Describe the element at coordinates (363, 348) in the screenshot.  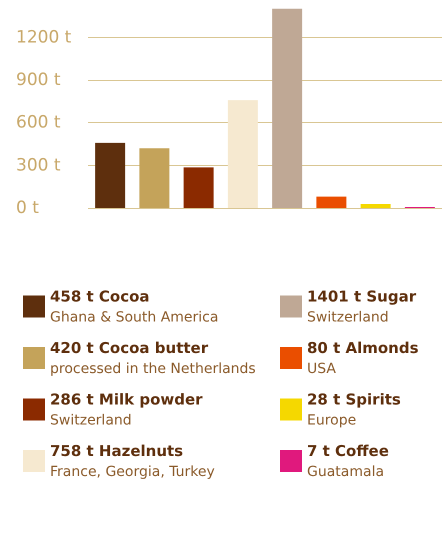
I see `legend-label: 80 t Almonds` at that location.